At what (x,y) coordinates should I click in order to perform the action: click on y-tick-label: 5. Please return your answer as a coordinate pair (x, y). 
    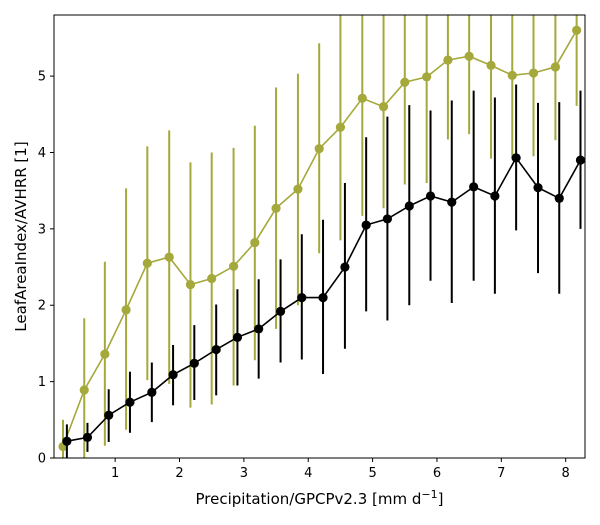
    Looking at the image, I should click on (42, 77).